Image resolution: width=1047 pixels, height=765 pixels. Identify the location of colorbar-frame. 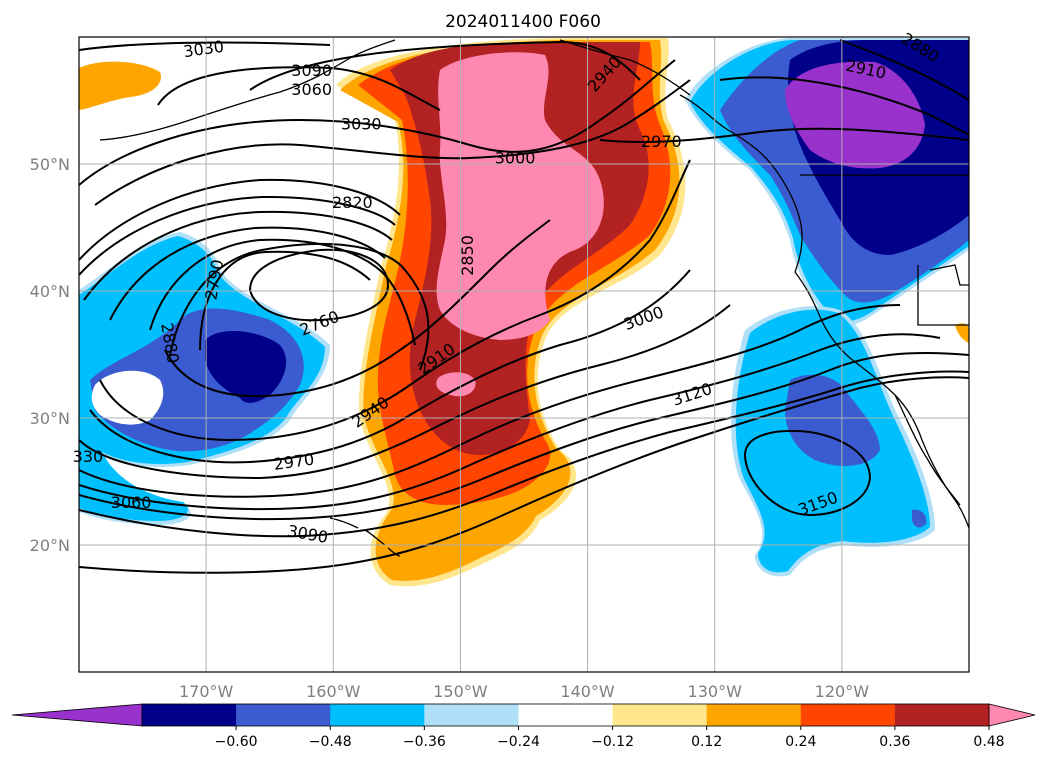
(565, 715).